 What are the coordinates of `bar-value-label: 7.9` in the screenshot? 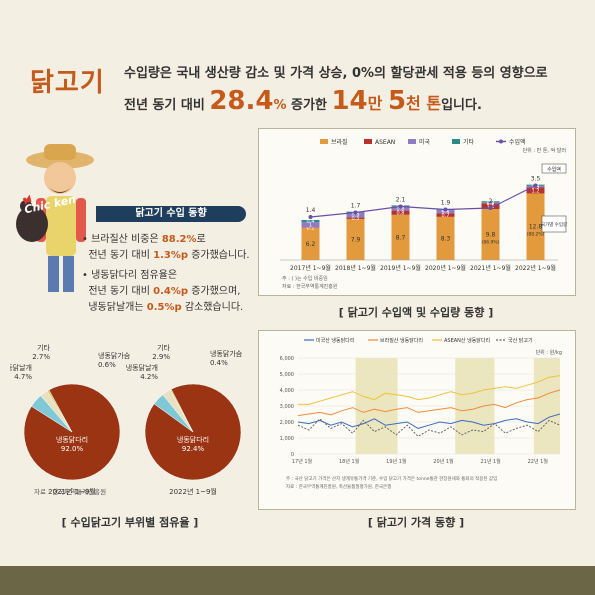 It's located at (356, 239).